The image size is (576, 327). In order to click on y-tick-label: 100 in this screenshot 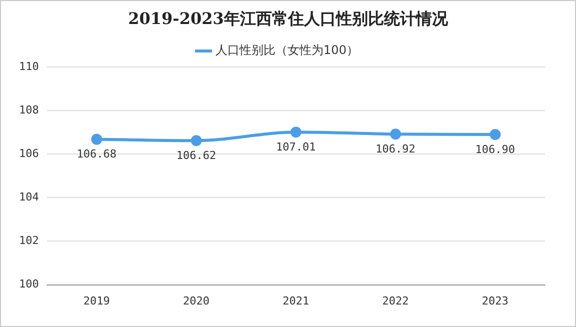, I will do `click(28, 284)`.